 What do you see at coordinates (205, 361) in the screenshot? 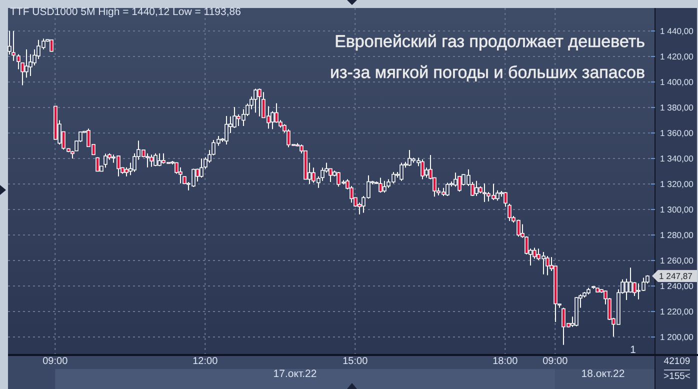
I see `x-tick-label: 12:00` at bounding box center [205, 361].